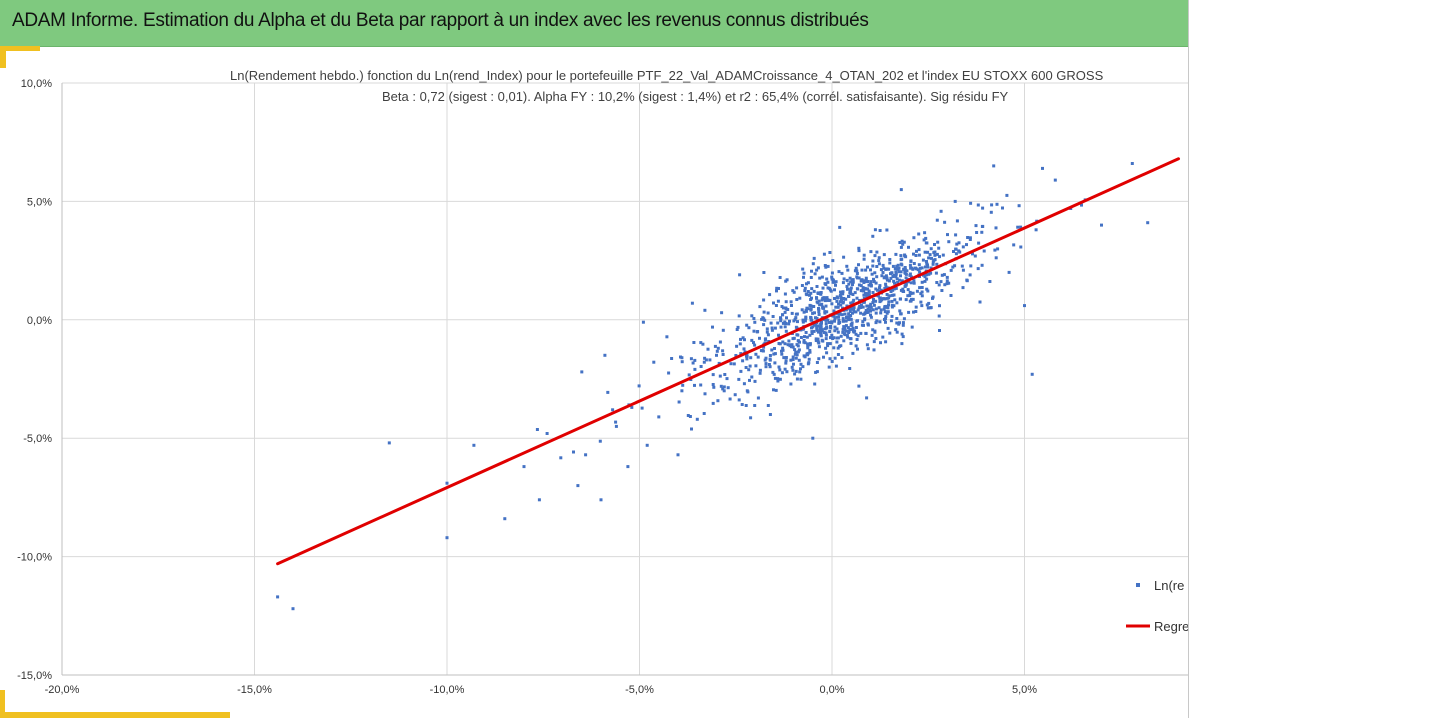 The width and height of the screenshot is (1432, 718). What do you see at coordinates (36, 84) in the screenshot?
I see `y-tick-label: 10,0%` at bounding box center [36, 84].